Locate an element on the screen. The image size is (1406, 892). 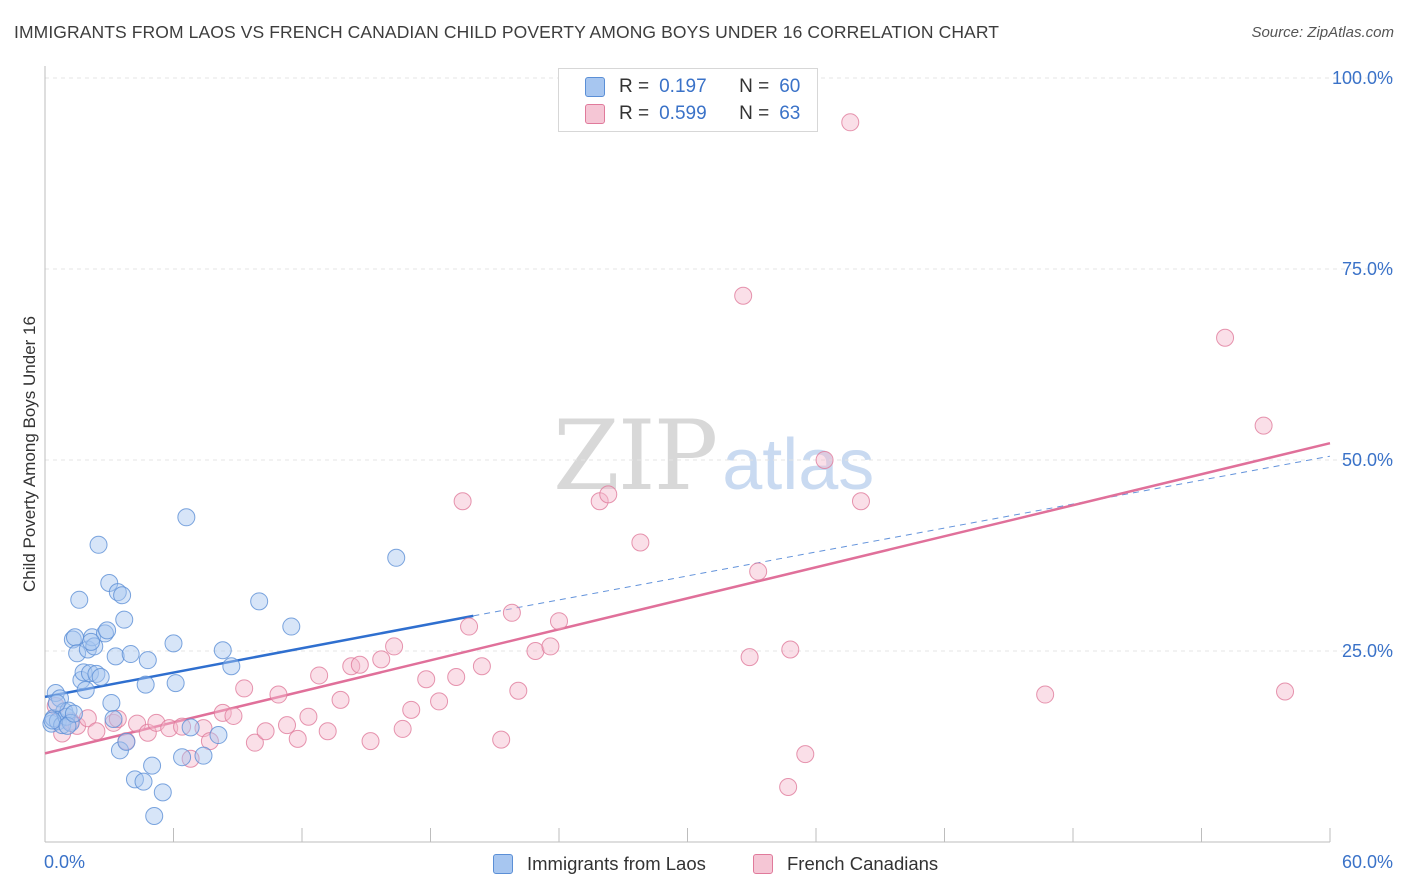
trend-line-laos is located at coordinates (259, 656).